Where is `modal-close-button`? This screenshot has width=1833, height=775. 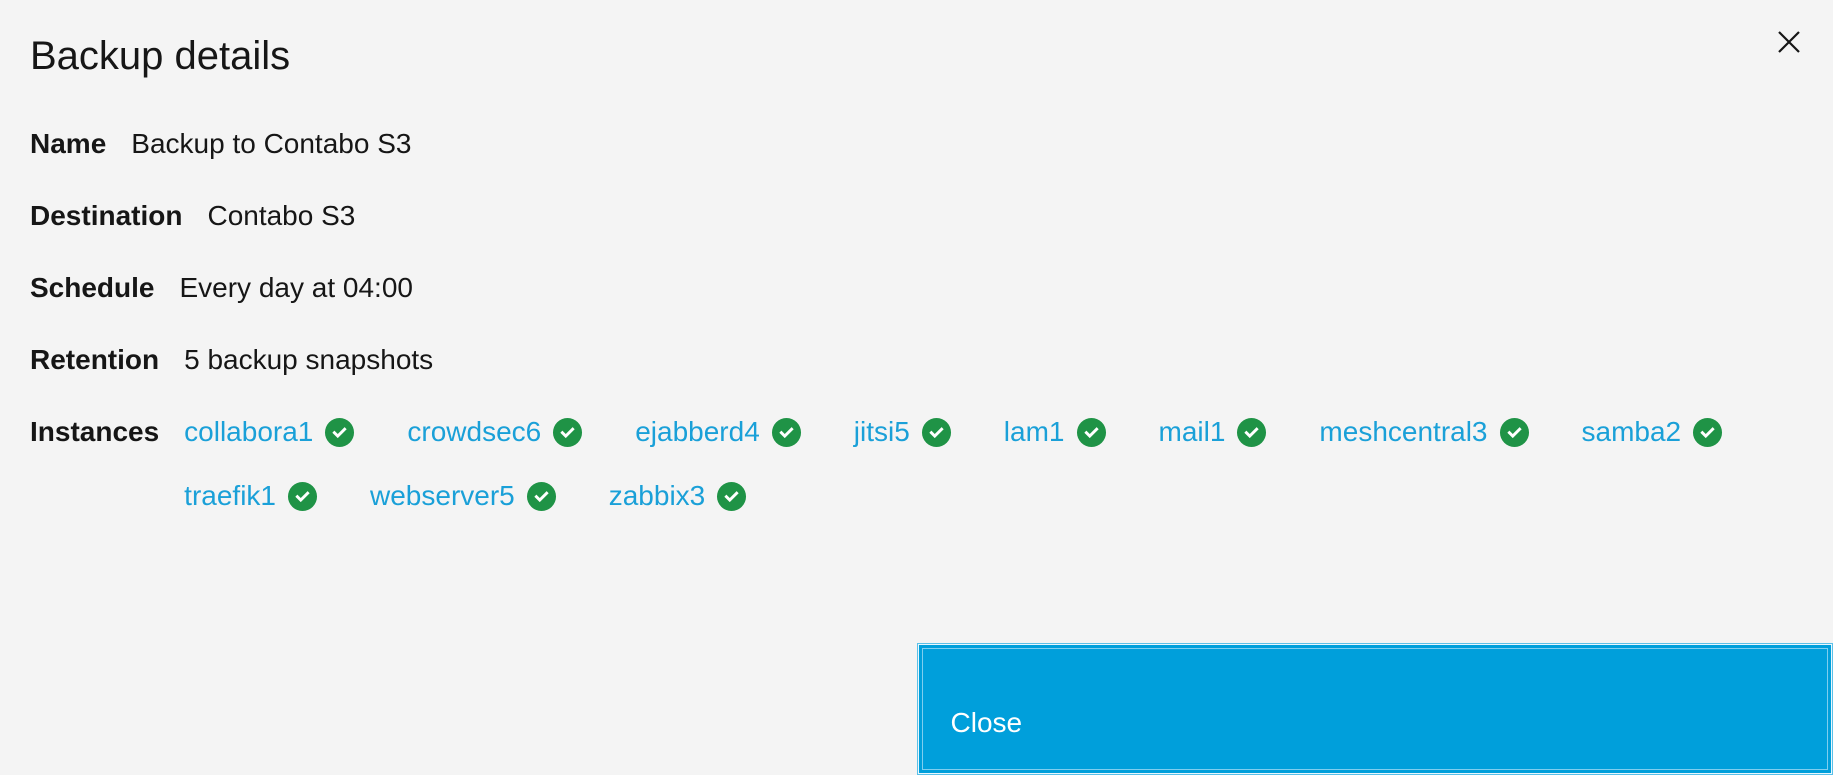 modal-close-button is located at coordinates (1789, 42).